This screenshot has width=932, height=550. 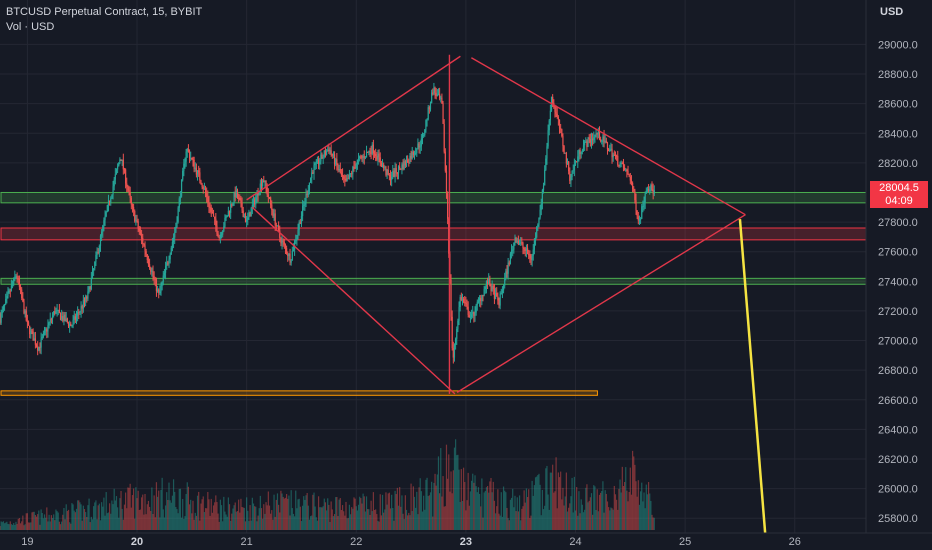 I want to click on price-tick-label: 26400.0, so click(x=898, y=430).